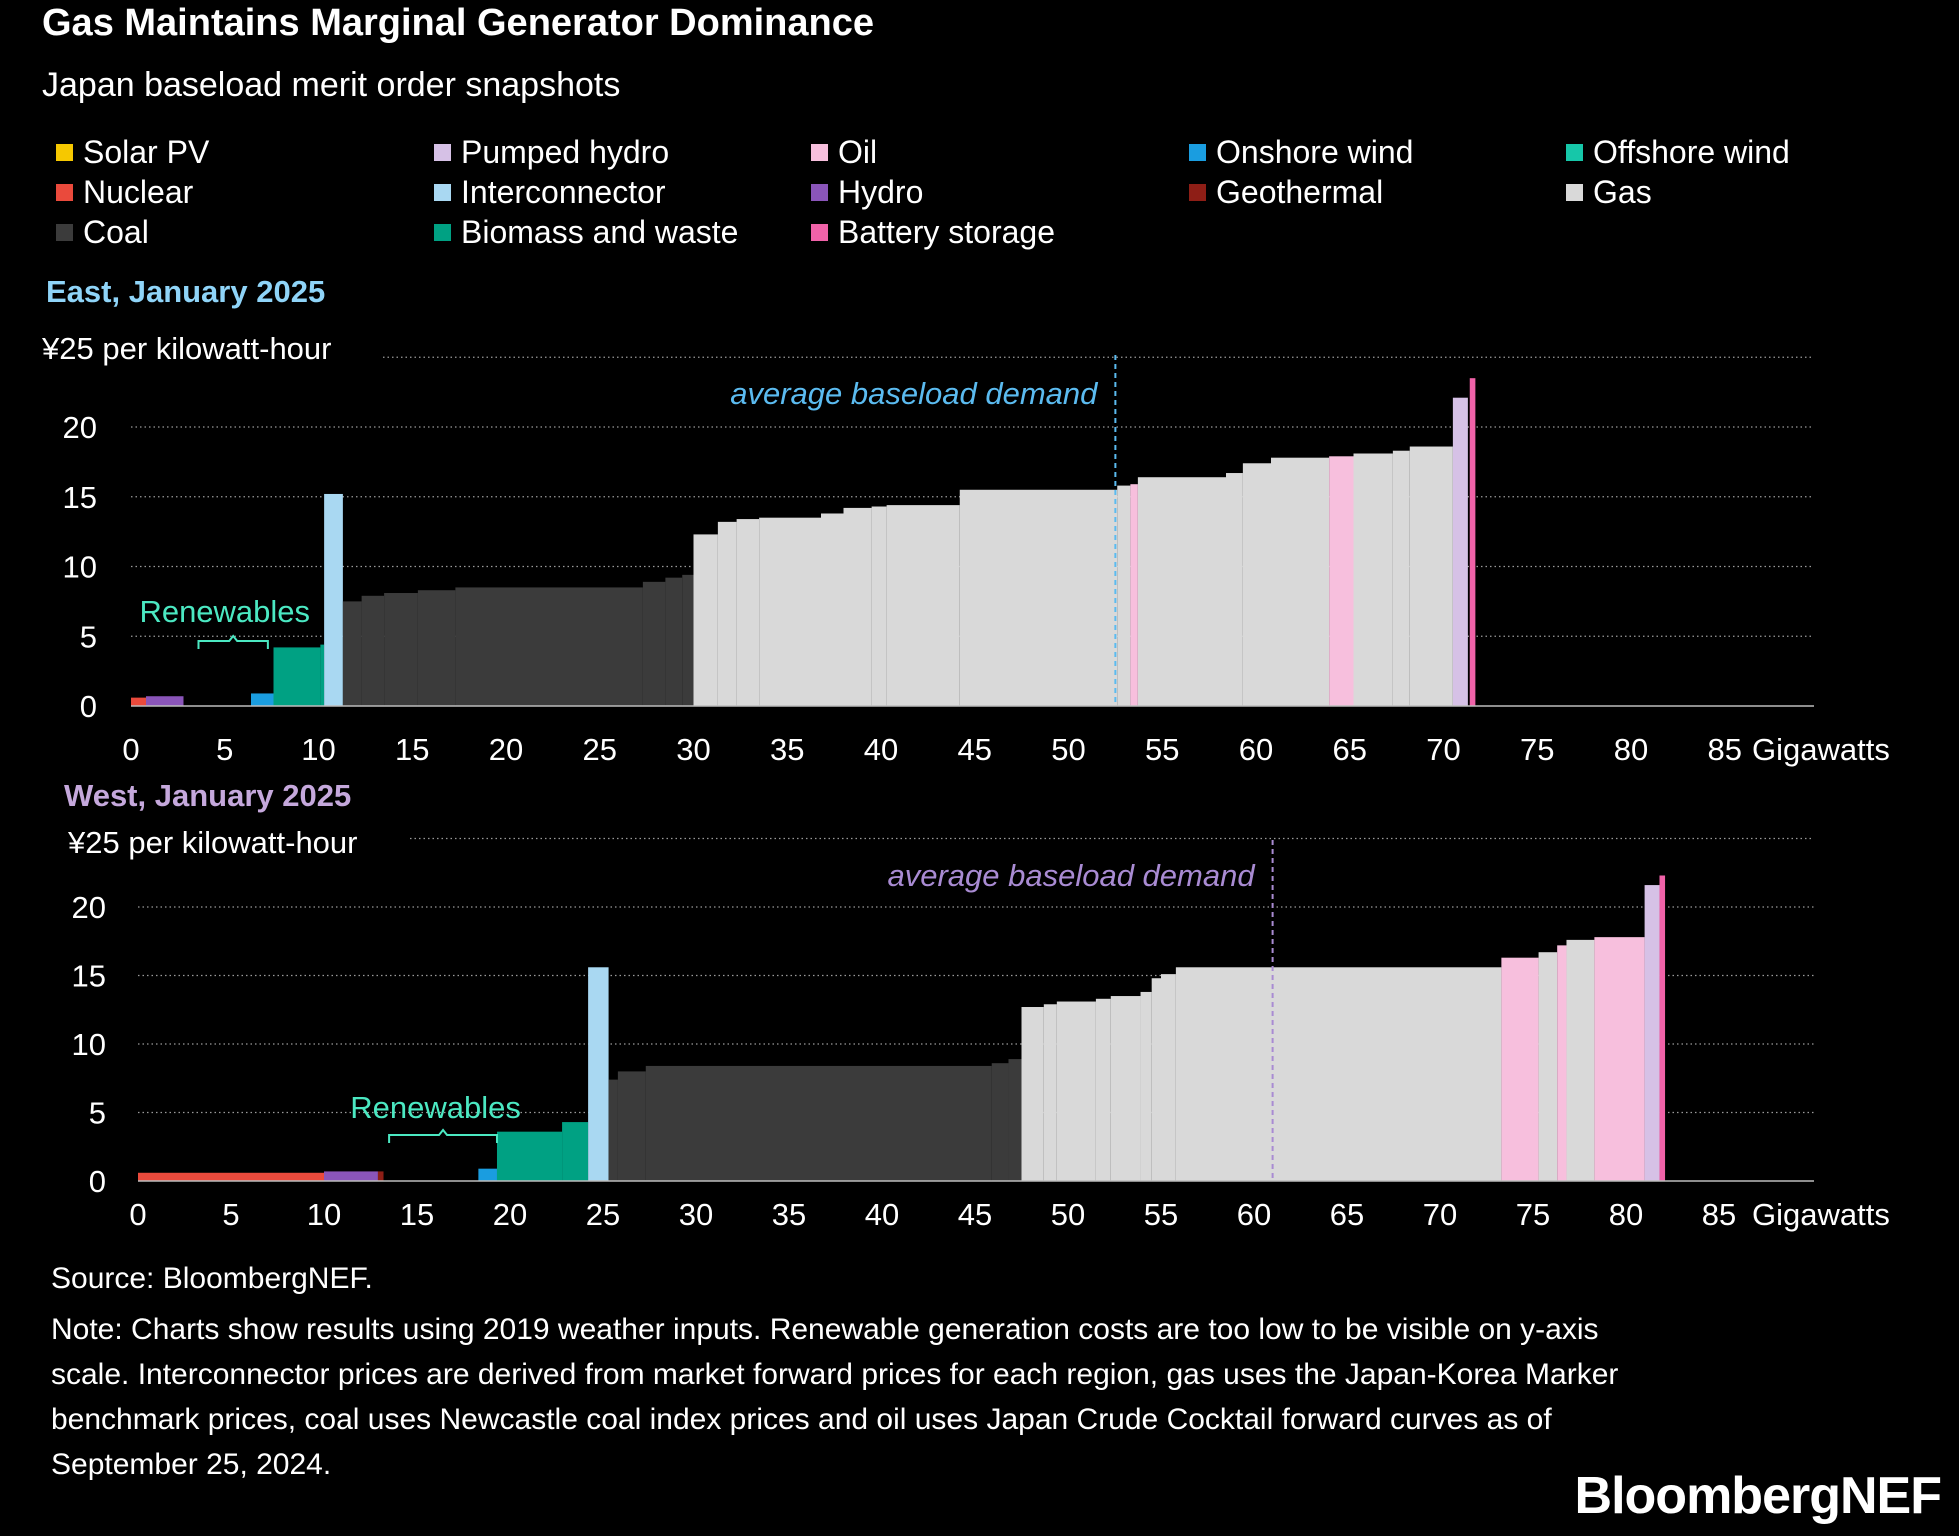 Image resolution: width=1959 pixels, height=1536 pixels. Describe the element at coordinates (1631, 749) in the screenshot. I see `x-tick-label: 80` at that location.